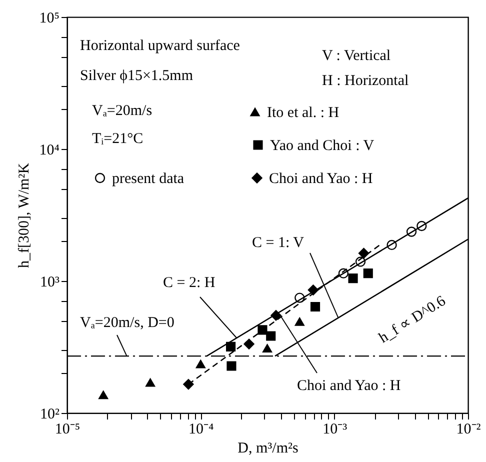 Image resolution: width=486 pixels, height=462 pixels. Describe the element at coordinates (49, 150) in the screenshot. I see `y-tick-label: 10⁴` at that location.